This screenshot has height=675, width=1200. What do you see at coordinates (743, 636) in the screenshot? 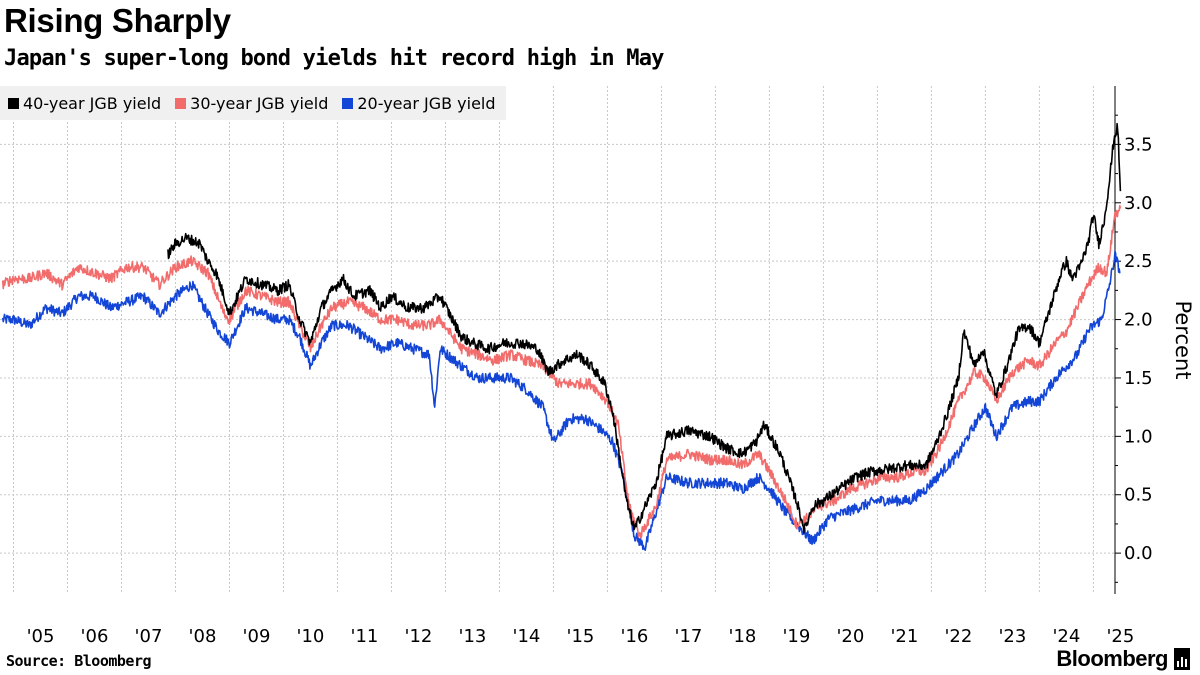
I see `x-tick-label: '18` at bounding box center [743, 636].